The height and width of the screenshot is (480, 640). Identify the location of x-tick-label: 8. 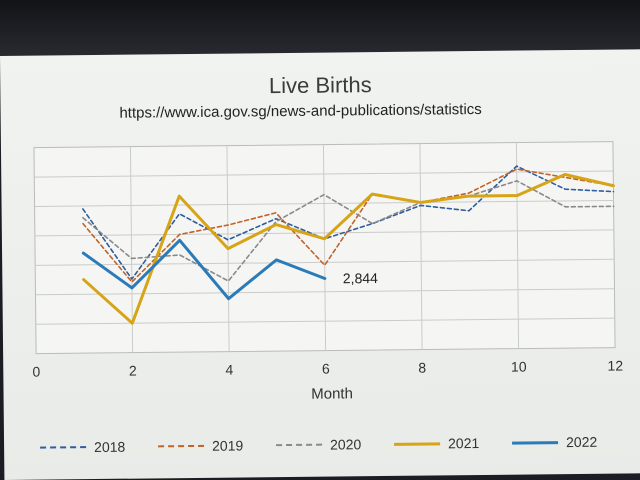
(422, 368).